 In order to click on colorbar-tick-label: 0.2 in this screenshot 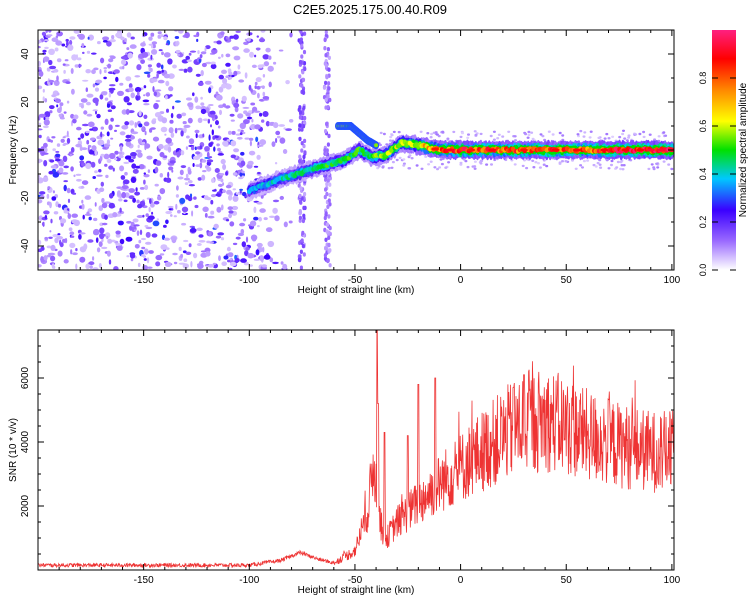, I will do `click(703, 222)`.